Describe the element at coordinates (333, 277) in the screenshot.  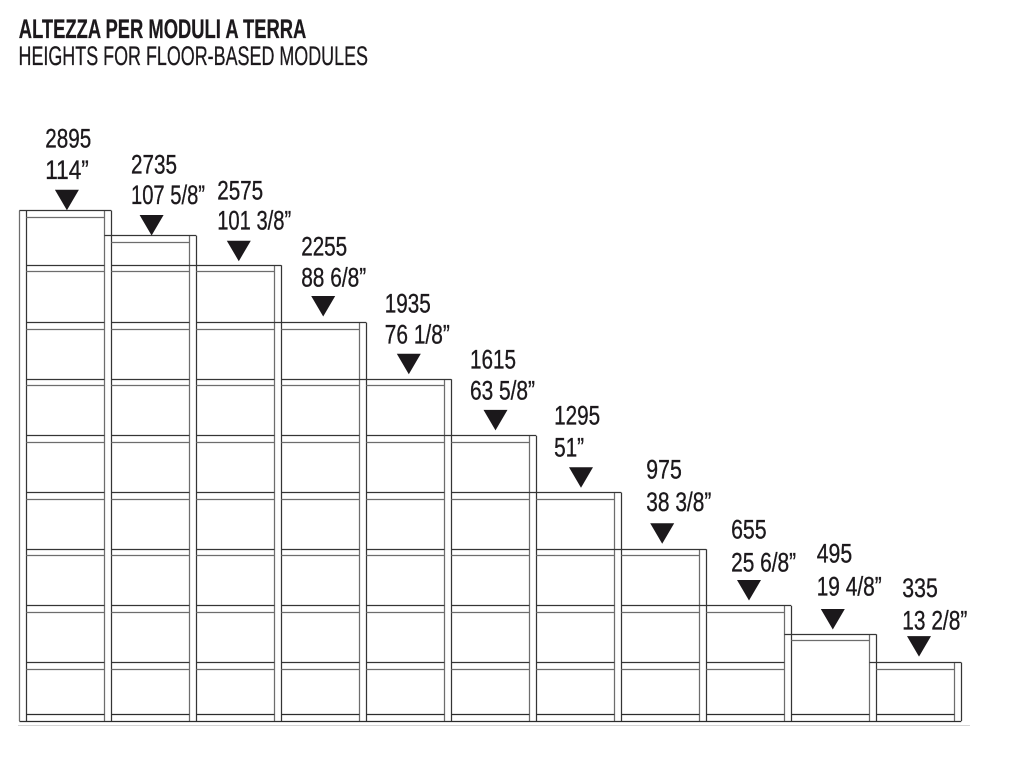
I see `svg-text: 88 6/8”` at that location.